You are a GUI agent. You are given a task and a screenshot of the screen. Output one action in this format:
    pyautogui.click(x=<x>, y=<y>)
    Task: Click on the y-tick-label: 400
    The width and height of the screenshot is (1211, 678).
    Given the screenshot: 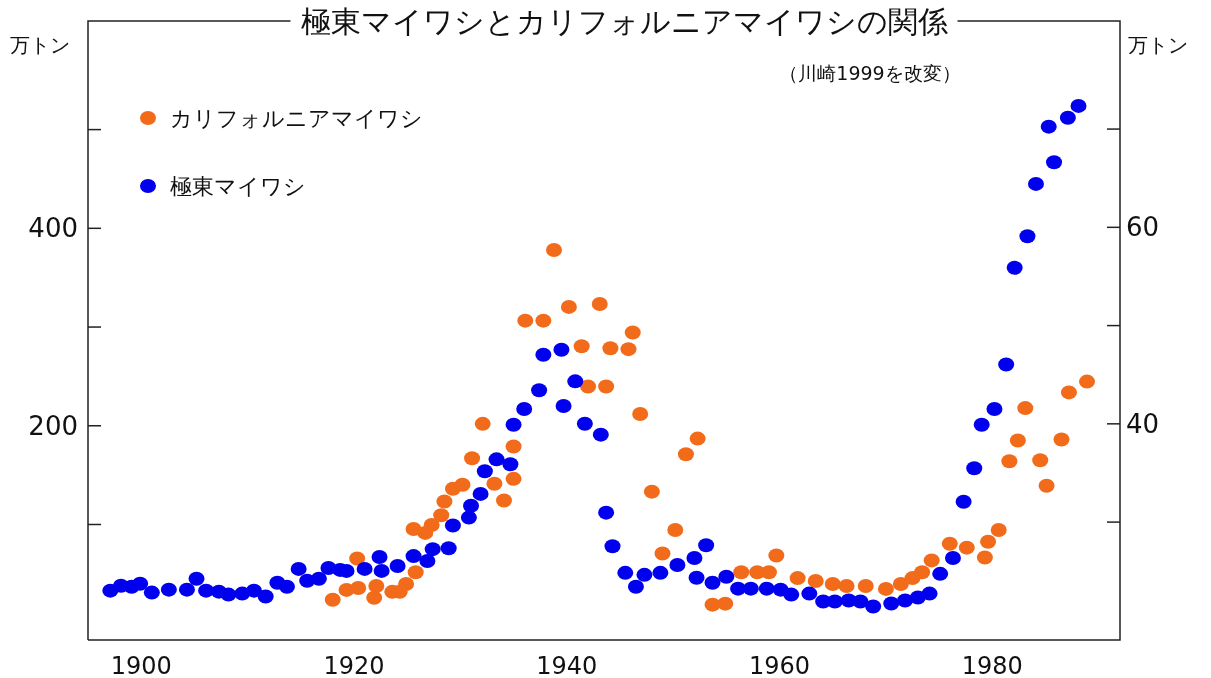 What is the action you would take?
    pyautogui.click(x=53, y=228)
    